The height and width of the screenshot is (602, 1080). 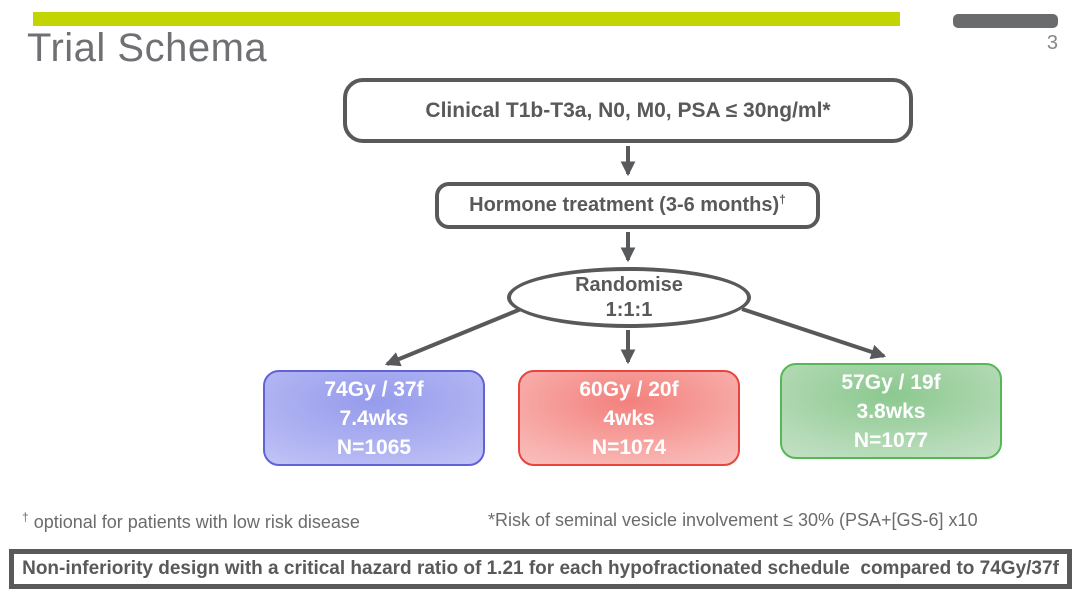 What do you see at coordinates (629, 447) in the screenshot?
I see `arm-sample-size: N=1074` at bounding box center [629, 447].